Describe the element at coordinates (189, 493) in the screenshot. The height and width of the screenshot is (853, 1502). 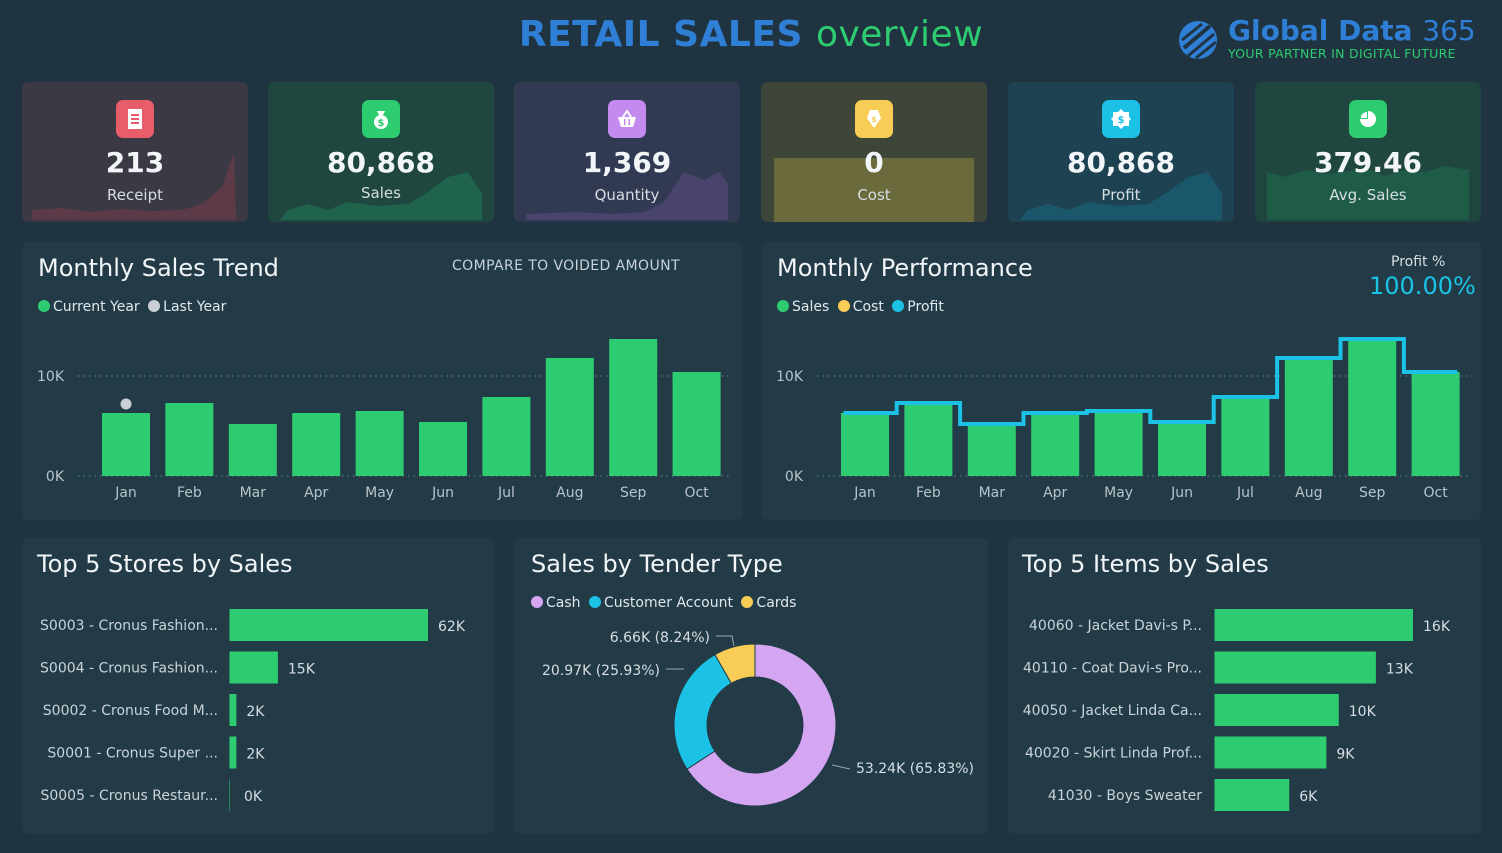
I see `x-tick-label: Feb` at that location.